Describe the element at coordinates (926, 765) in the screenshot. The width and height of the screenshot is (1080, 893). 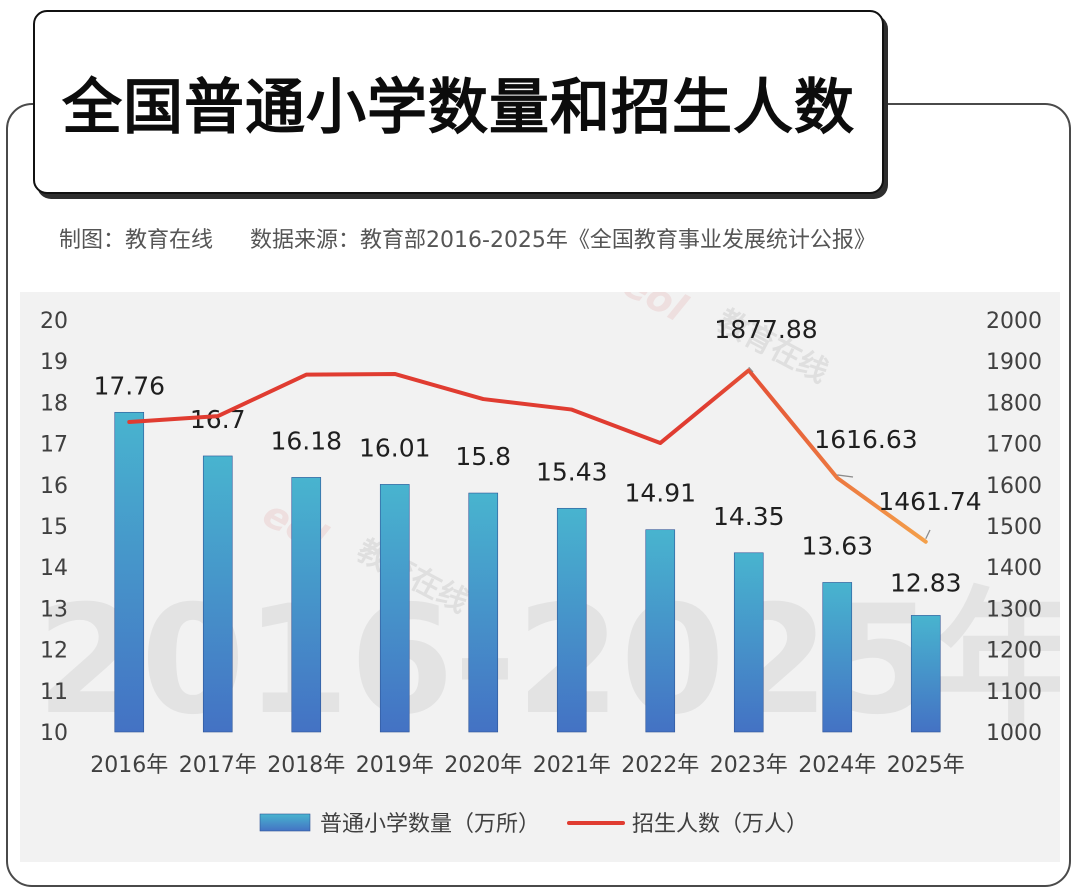
I see `x-axis-tick: 2025年` at that location.